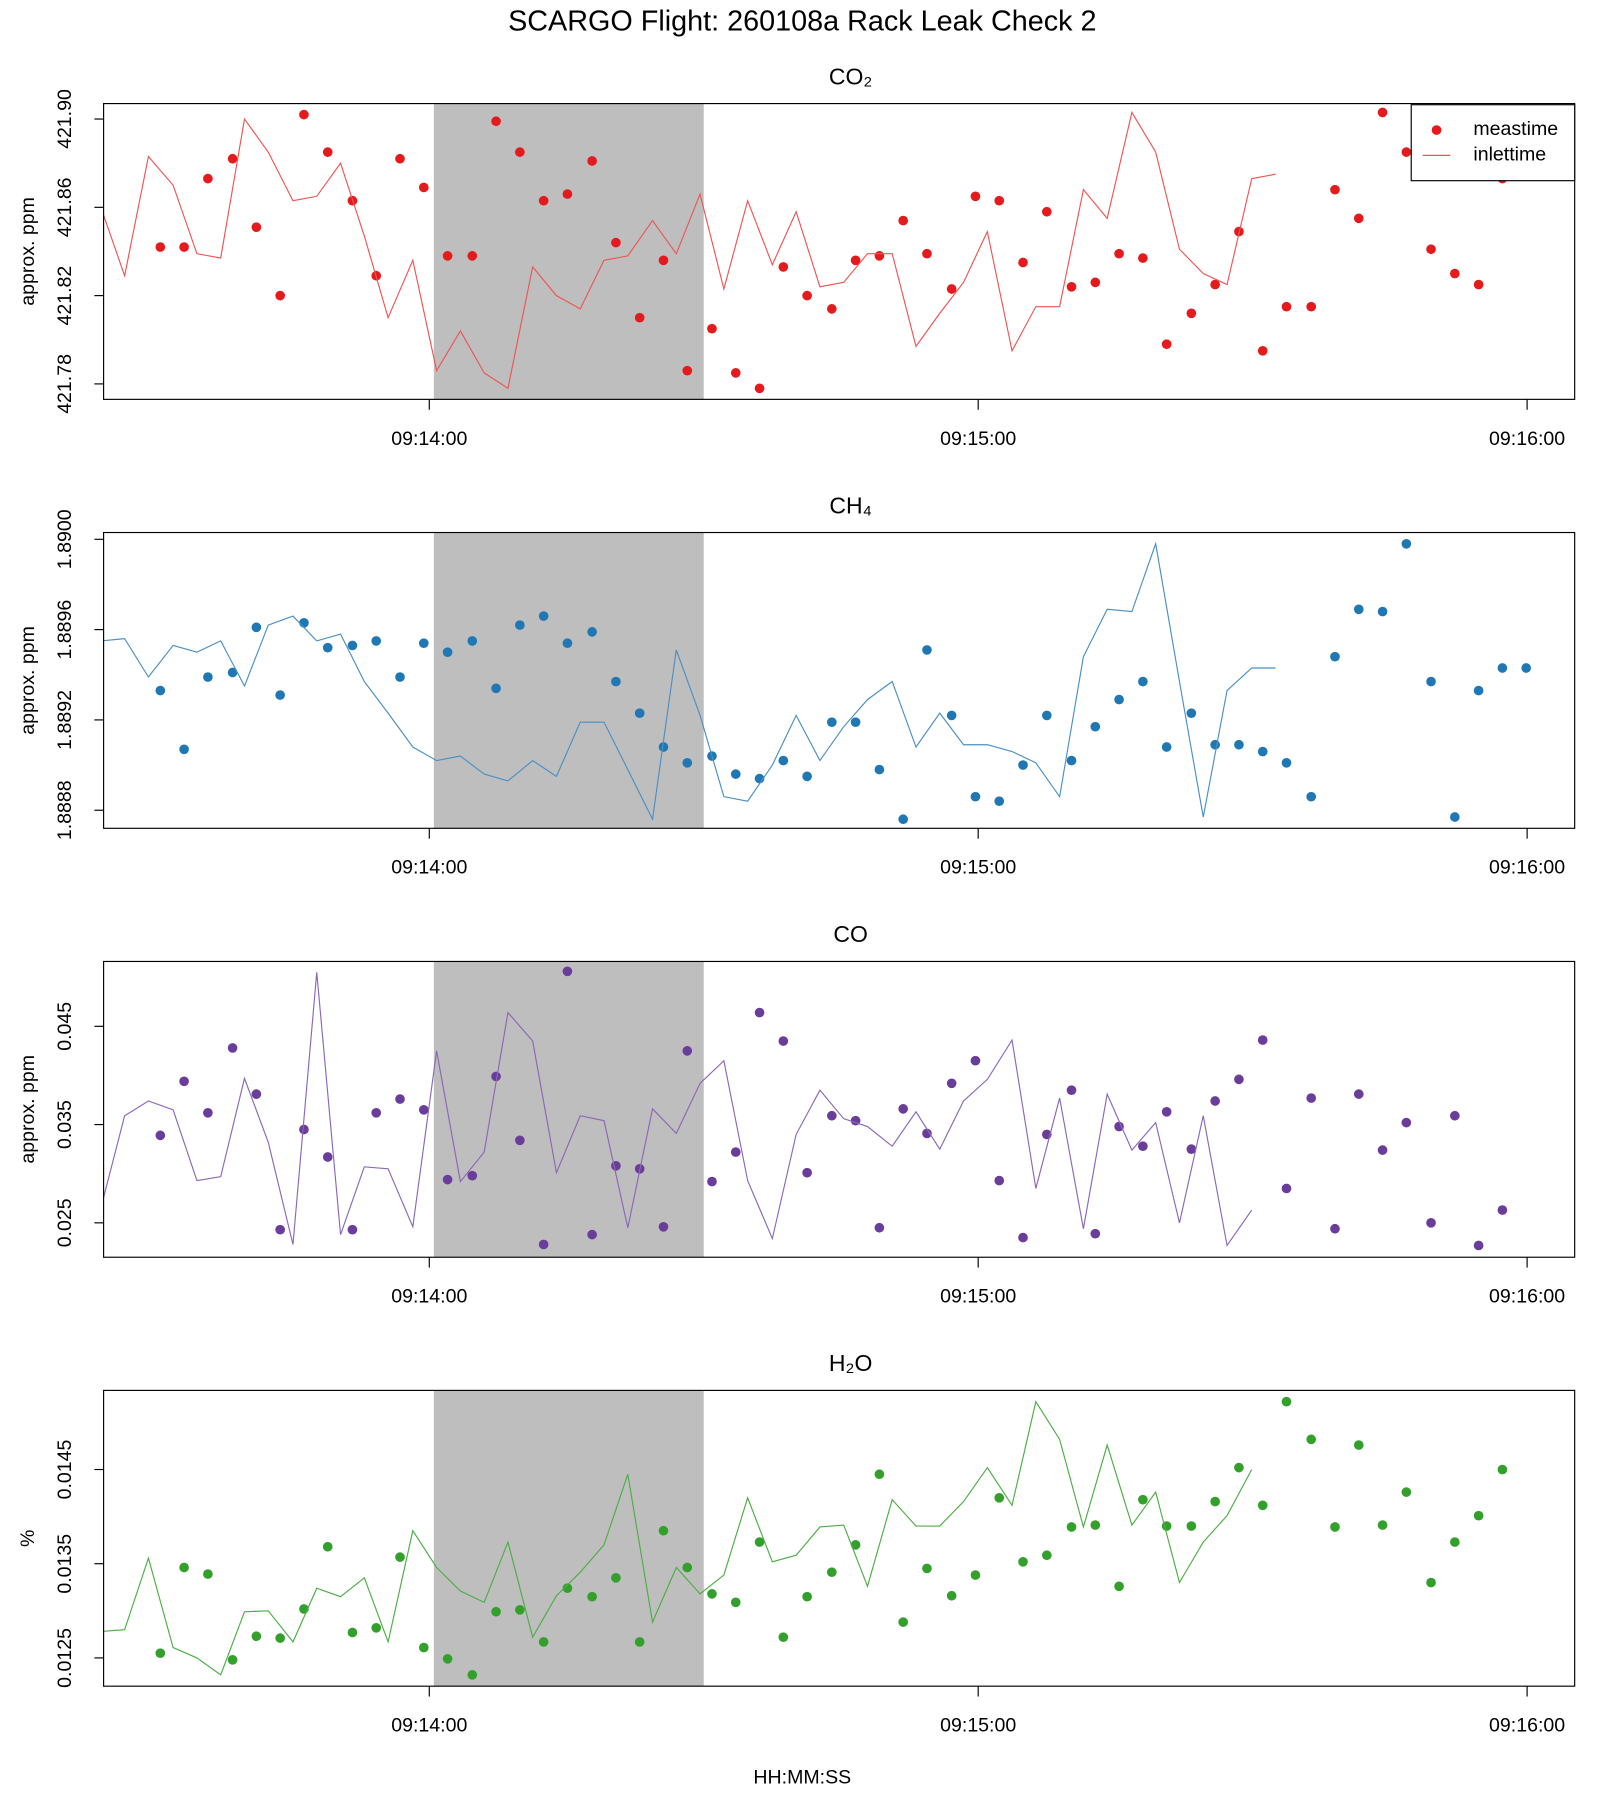 The height and width of the screenshot is (1800, 1600). Describe the element at coordinates (429, 1297) in the screenshot. I see `x-tick-label: 09:14:00` at that location.